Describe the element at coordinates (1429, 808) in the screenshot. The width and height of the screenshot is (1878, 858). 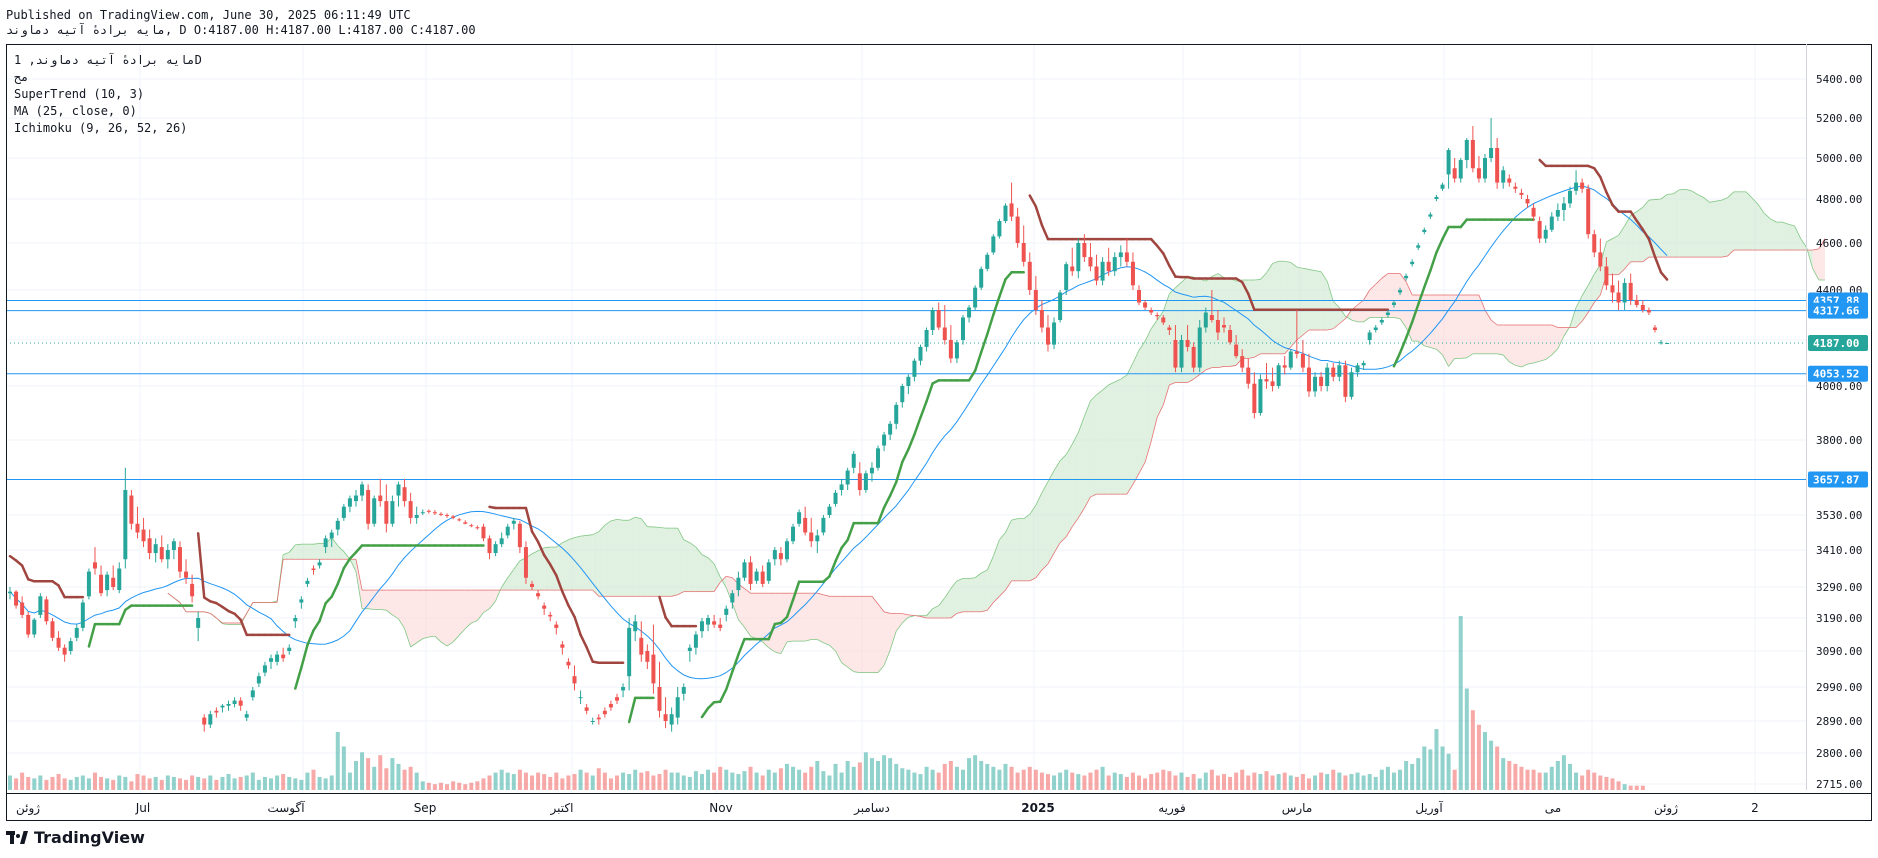
I see `time-tick-label: آوریل` at that location.